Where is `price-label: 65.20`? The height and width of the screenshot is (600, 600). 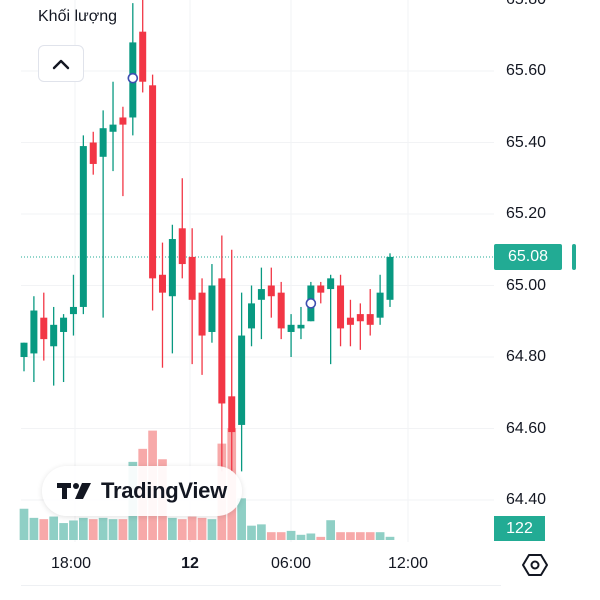 price-label: 65.20 is located at coordinates (526, 213).